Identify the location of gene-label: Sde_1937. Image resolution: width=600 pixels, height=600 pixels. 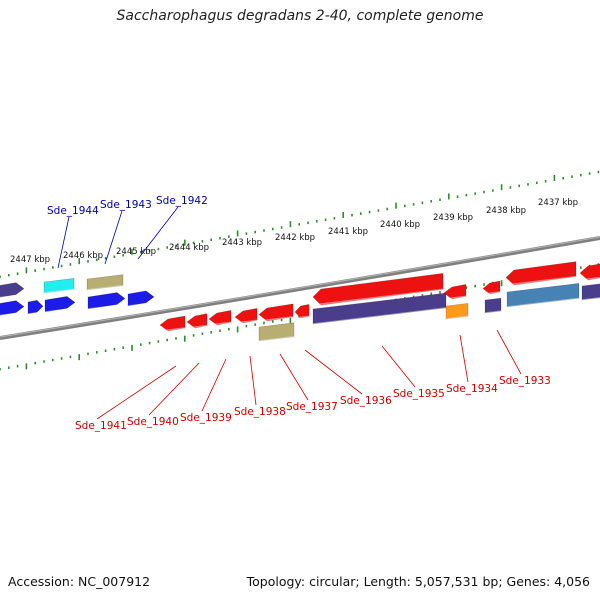
(312, 407).